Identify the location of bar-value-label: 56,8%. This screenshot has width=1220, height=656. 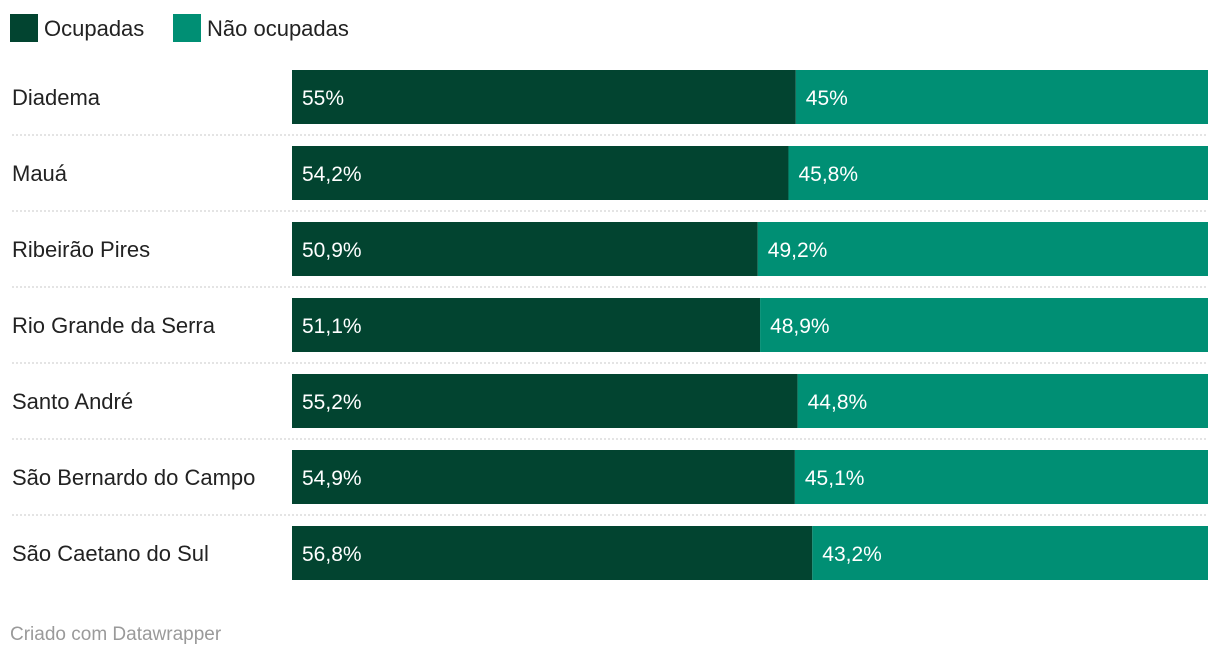
(332, 554).